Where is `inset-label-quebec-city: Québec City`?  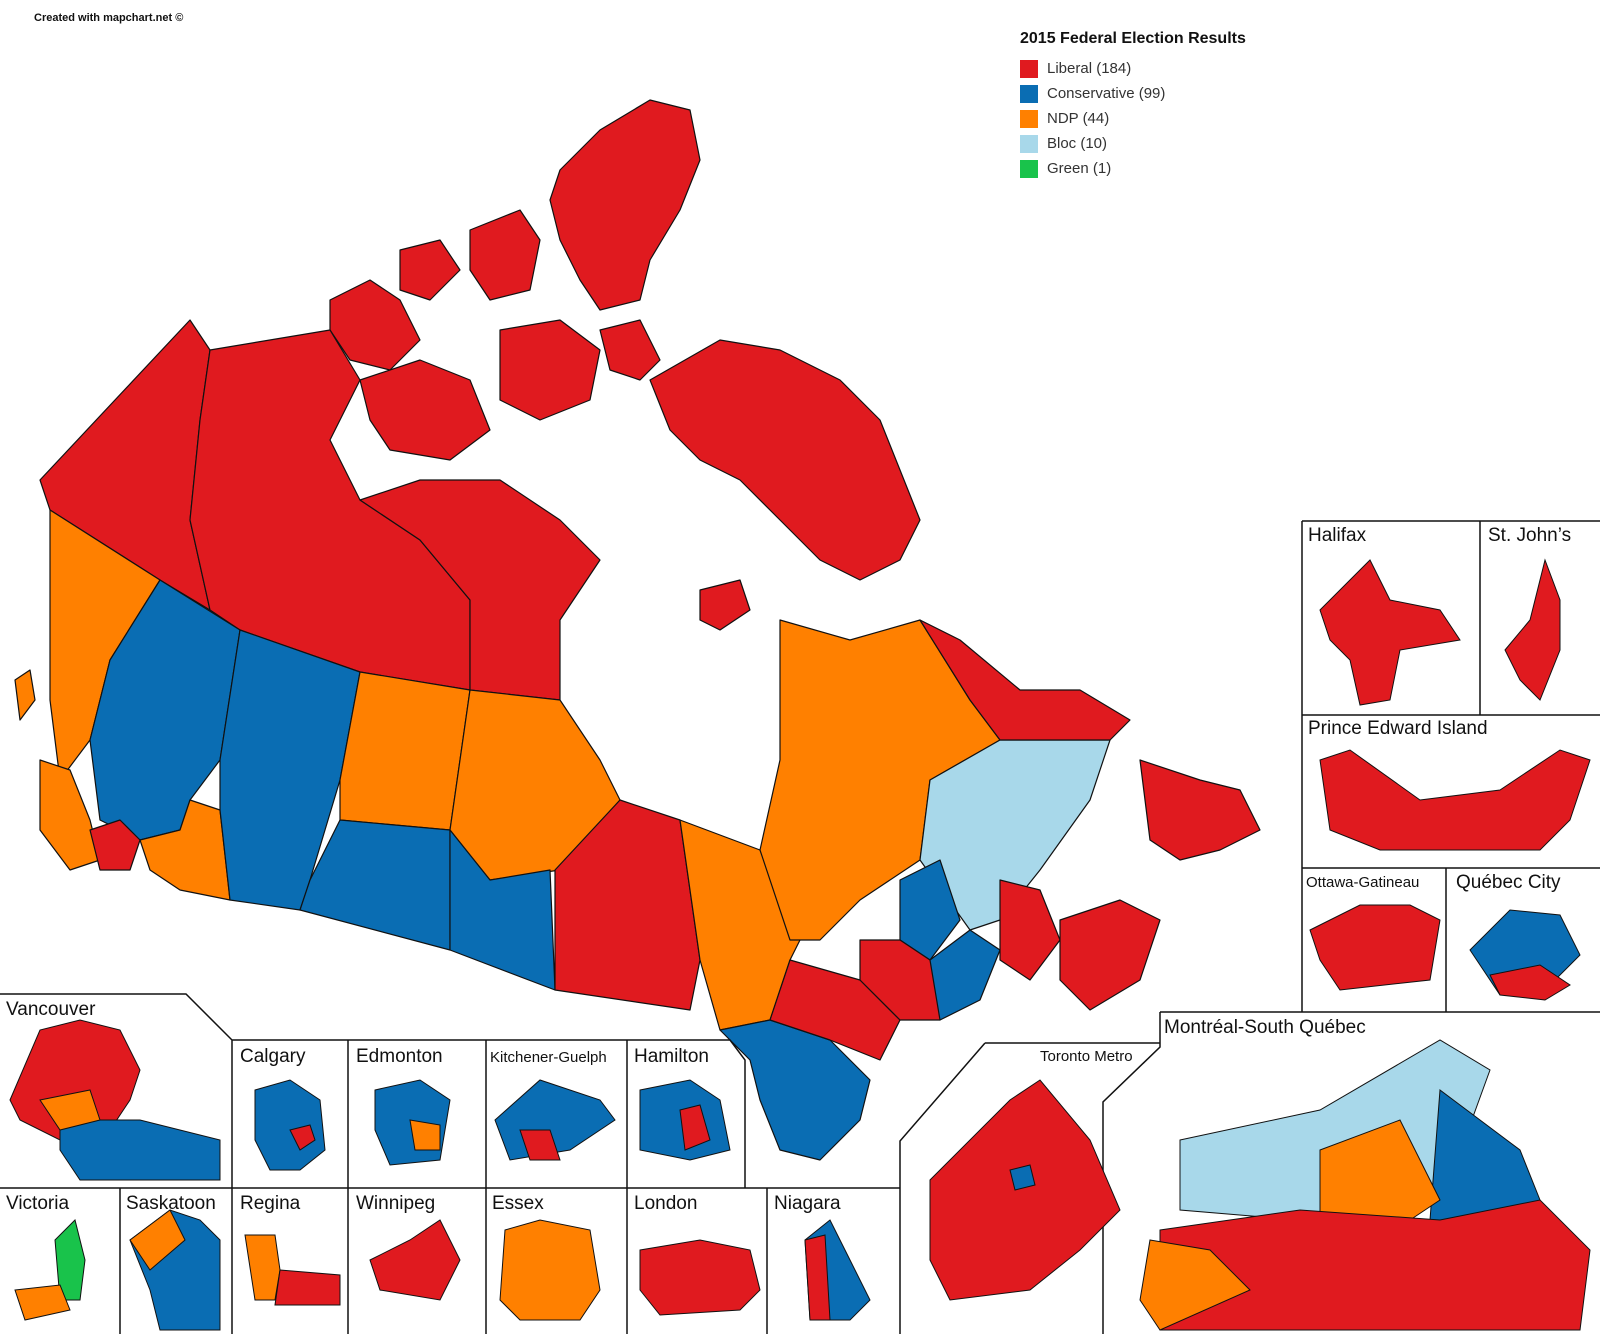 inset-label-quebec-city: Québec City is located at coordinates (1508, 882).